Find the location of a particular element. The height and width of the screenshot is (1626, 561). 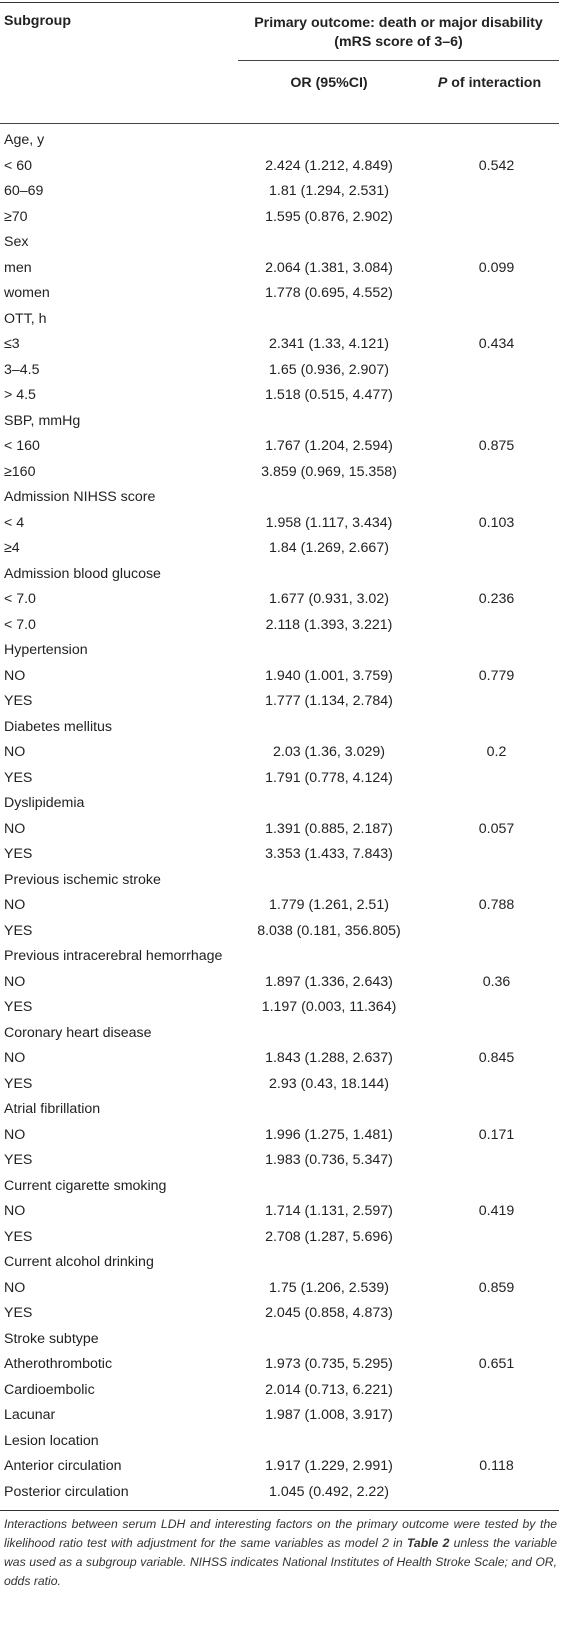

p-interaction-value: 0.118 is located at coordinates (496, 1466).